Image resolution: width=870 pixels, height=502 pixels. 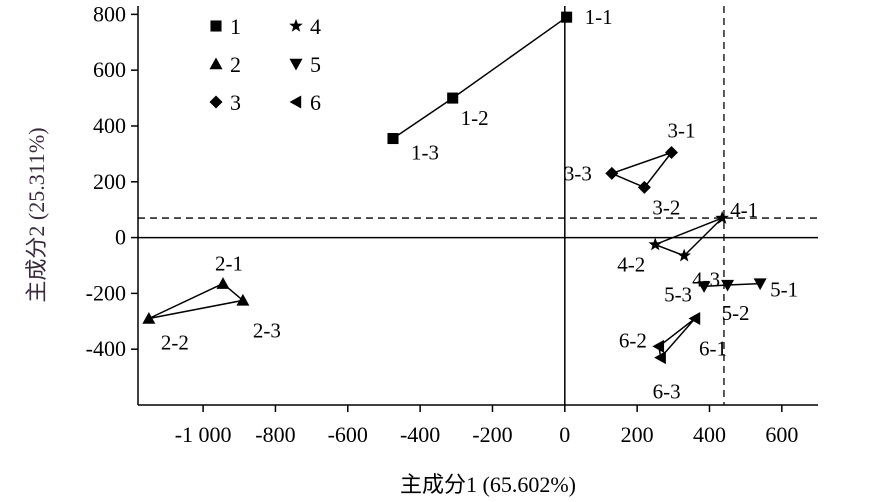 What do you see at coordinates (641, 169) in the screenshot?
I see `series-3-connector` at bounding box center [641, 169].